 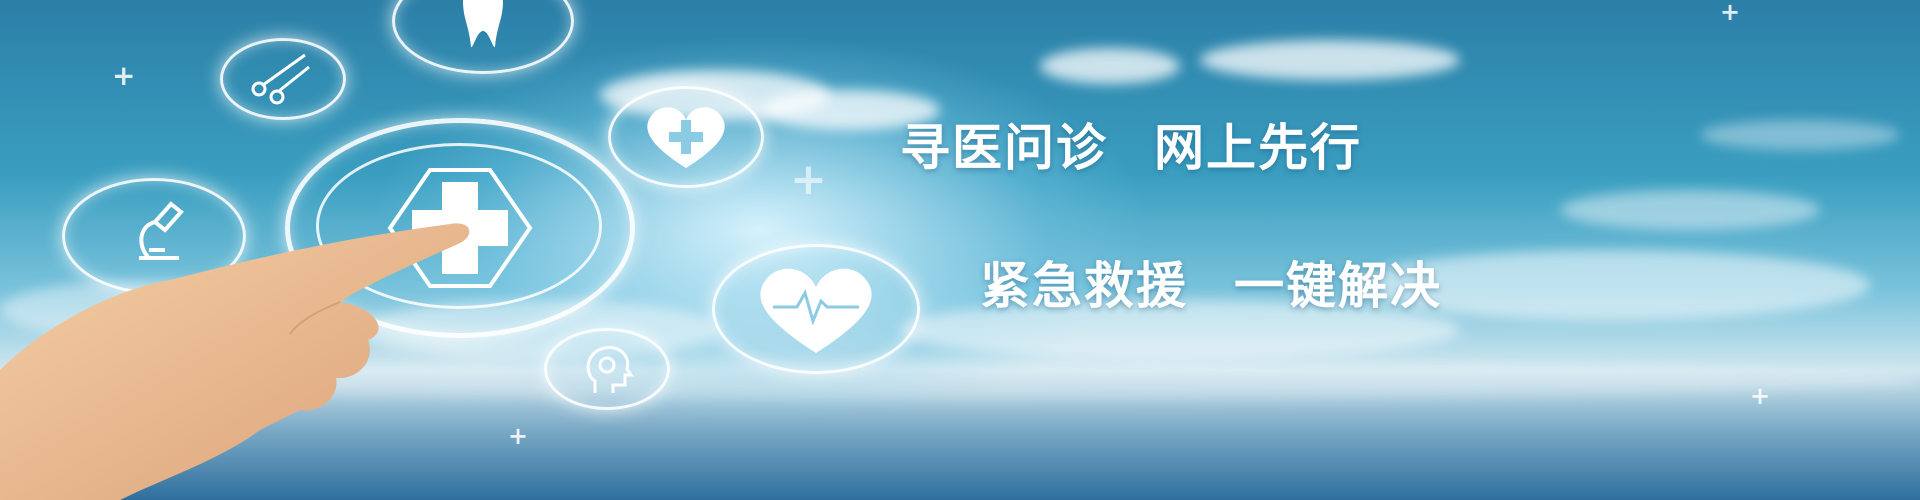 What do you see at coordinates (1004, 148) in the screenshot?
I see `headline-1-left: 寻医问诊` at bounding box center [1004, 148].